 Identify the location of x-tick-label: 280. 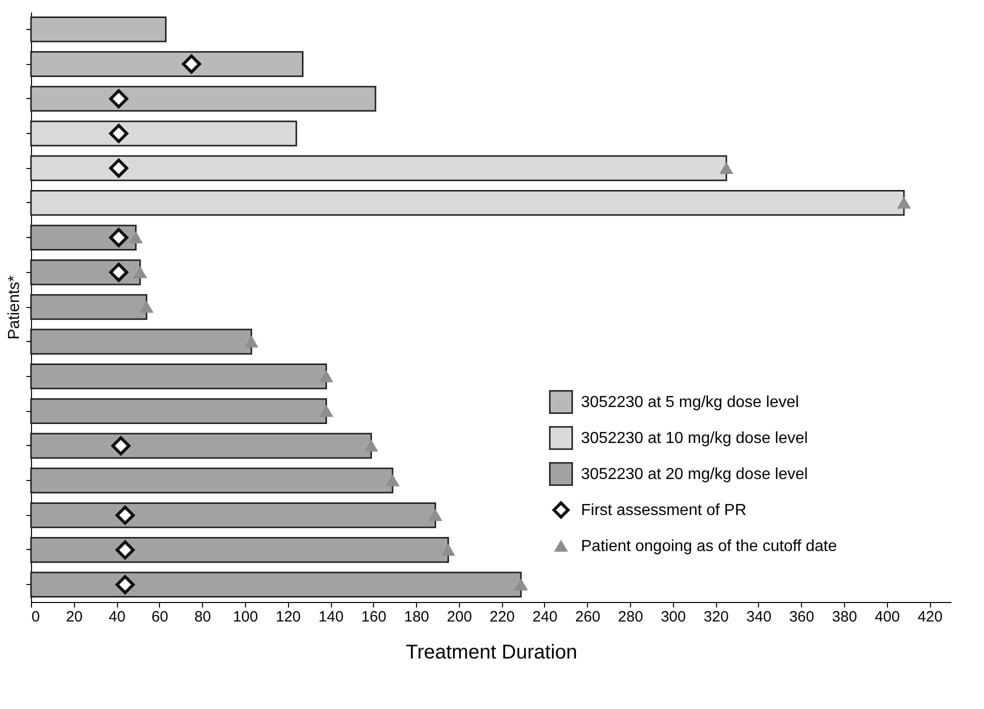
(631, 617).